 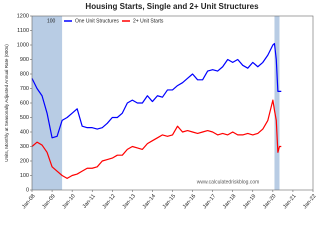 What do you see at coordinates (24, 118) in the screenshot?
I see `y-tick-label: 500` at bounding box center [24, 118].